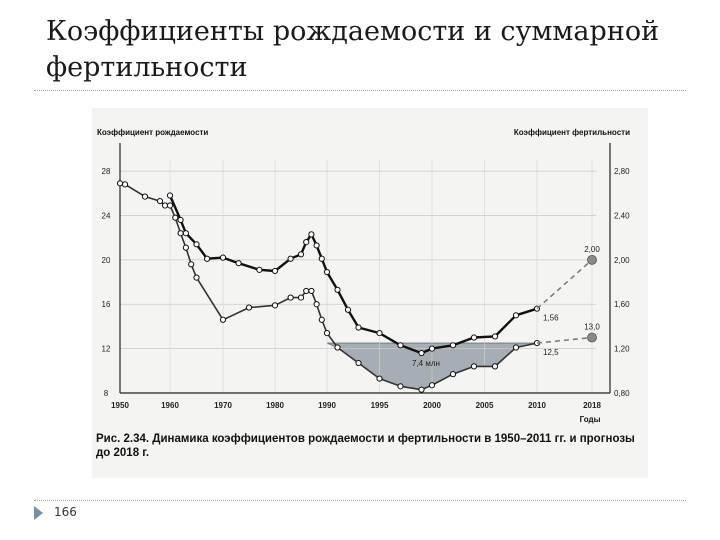  What do you see at coordinates (120, 405) in the screenshot?
I see `x-tick-label: 1950` at bounding box center [120, 405].